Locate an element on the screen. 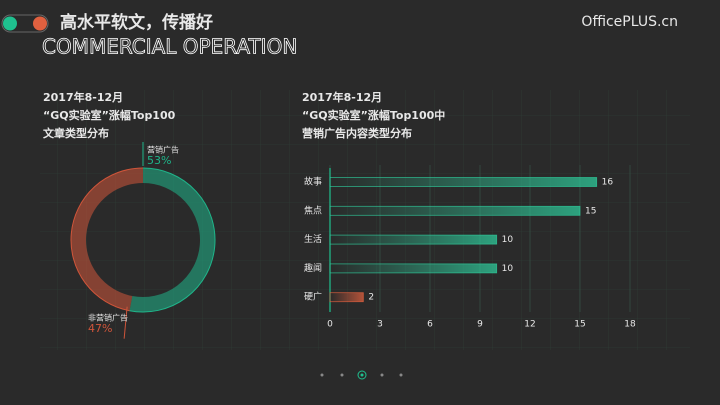 The image size is (720, 405). x-tick-label: 15 is located at coordinates (579, 325).